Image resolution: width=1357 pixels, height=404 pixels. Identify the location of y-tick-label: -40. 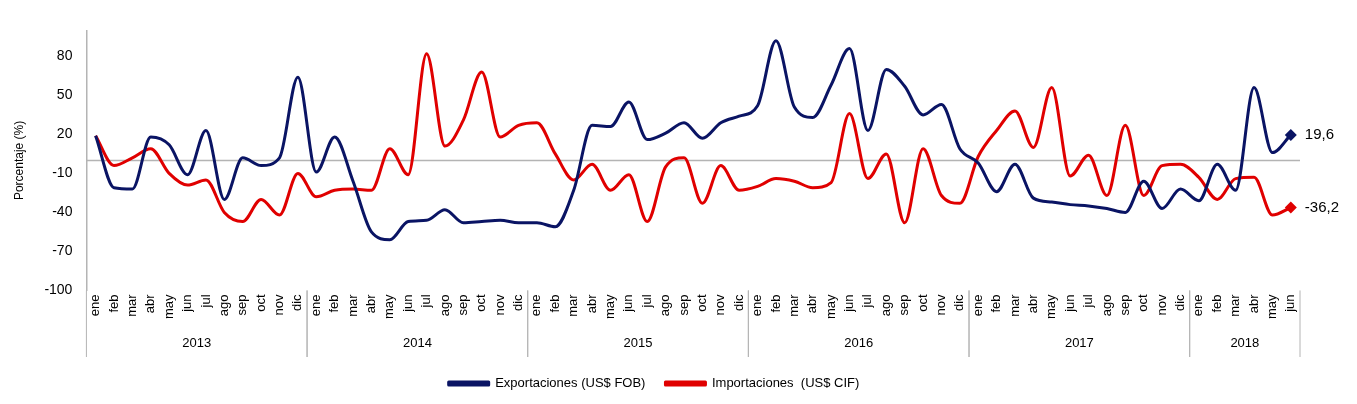
(62, 211).